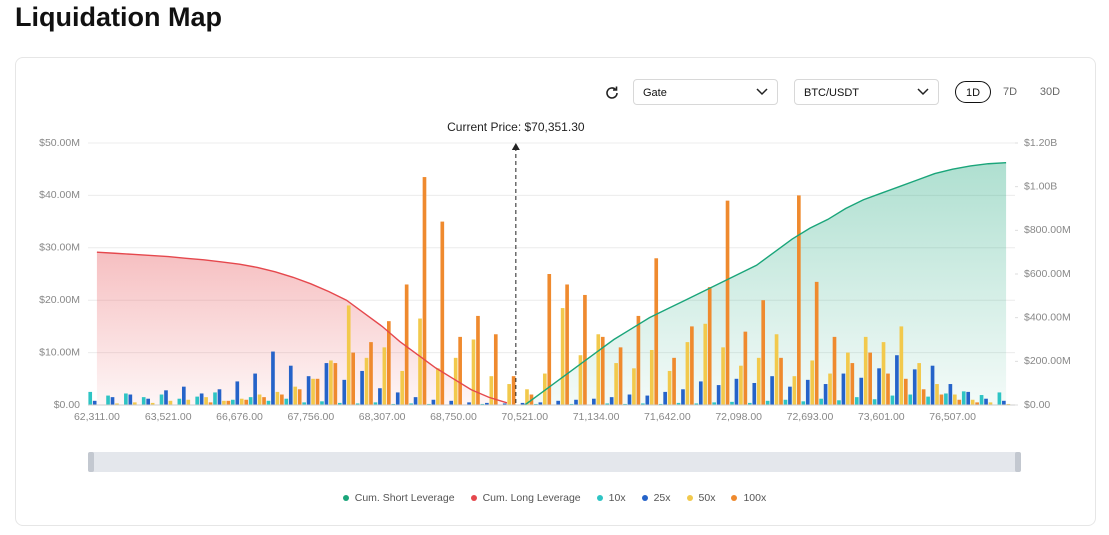  Describe the element at coordinates (923, 92) in the screenshot. I see `chevron` at that location.